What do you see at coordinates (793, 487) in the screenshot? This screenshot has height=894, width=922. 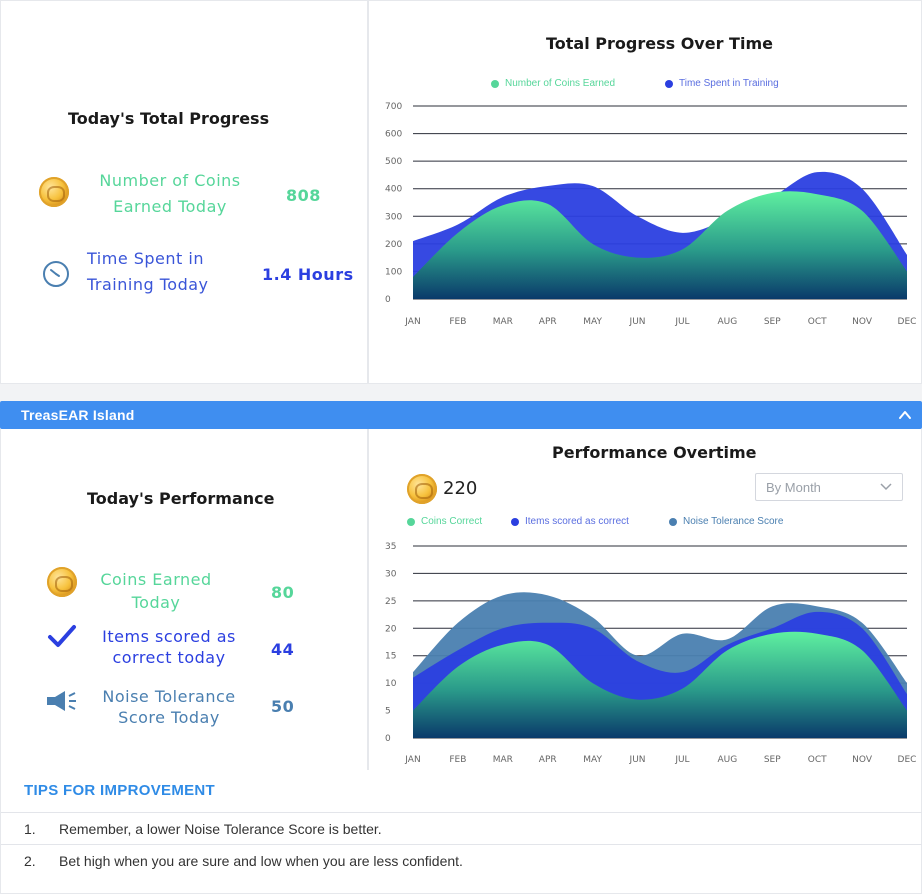 I see `month-select-value: By Month` at bounding box center [793, 487].